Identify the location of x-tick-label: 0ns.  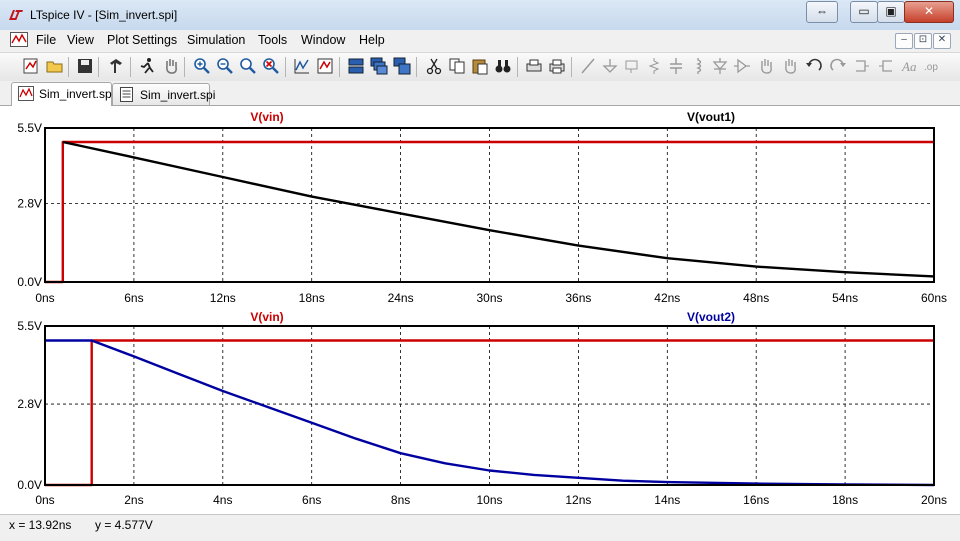
(44, 500).